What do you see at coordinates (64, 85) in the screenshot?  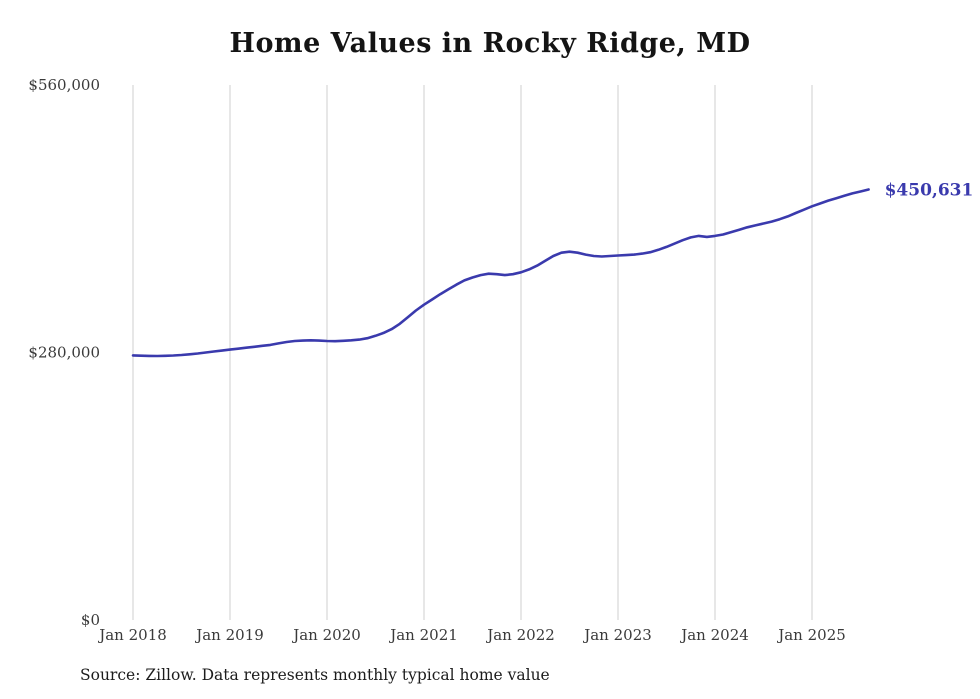 I see `y-tick-label: $560,000` at bounding box center [64, 85].